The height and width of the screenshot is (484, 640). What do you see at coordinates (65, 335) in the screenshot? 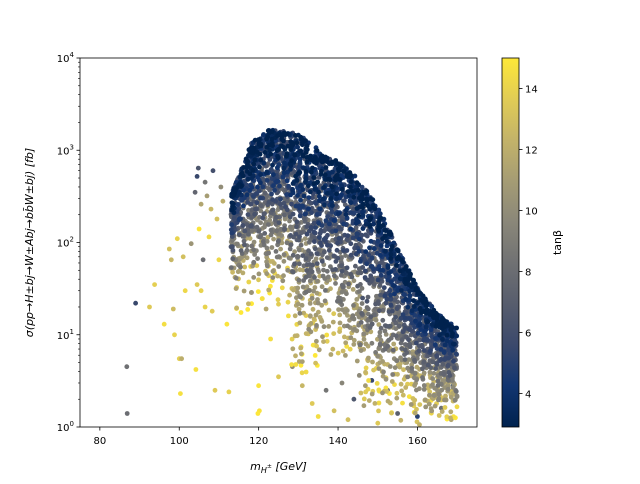
I see `y-tick-label: 101` at bounding box center [65, 335].